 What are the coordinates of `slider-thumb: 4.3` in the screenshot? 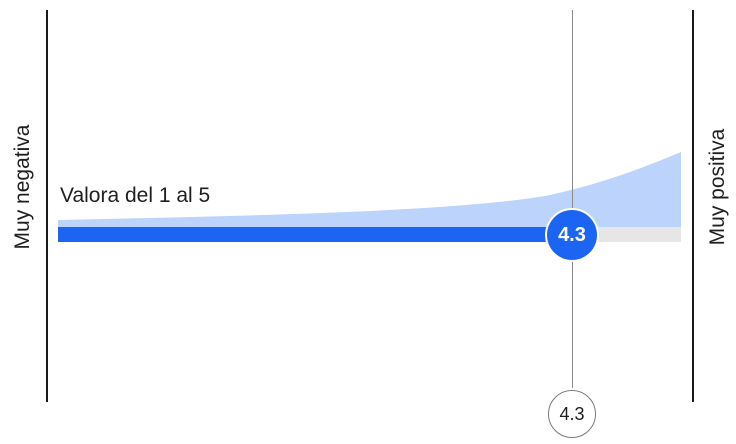 It's located at (571, 235).